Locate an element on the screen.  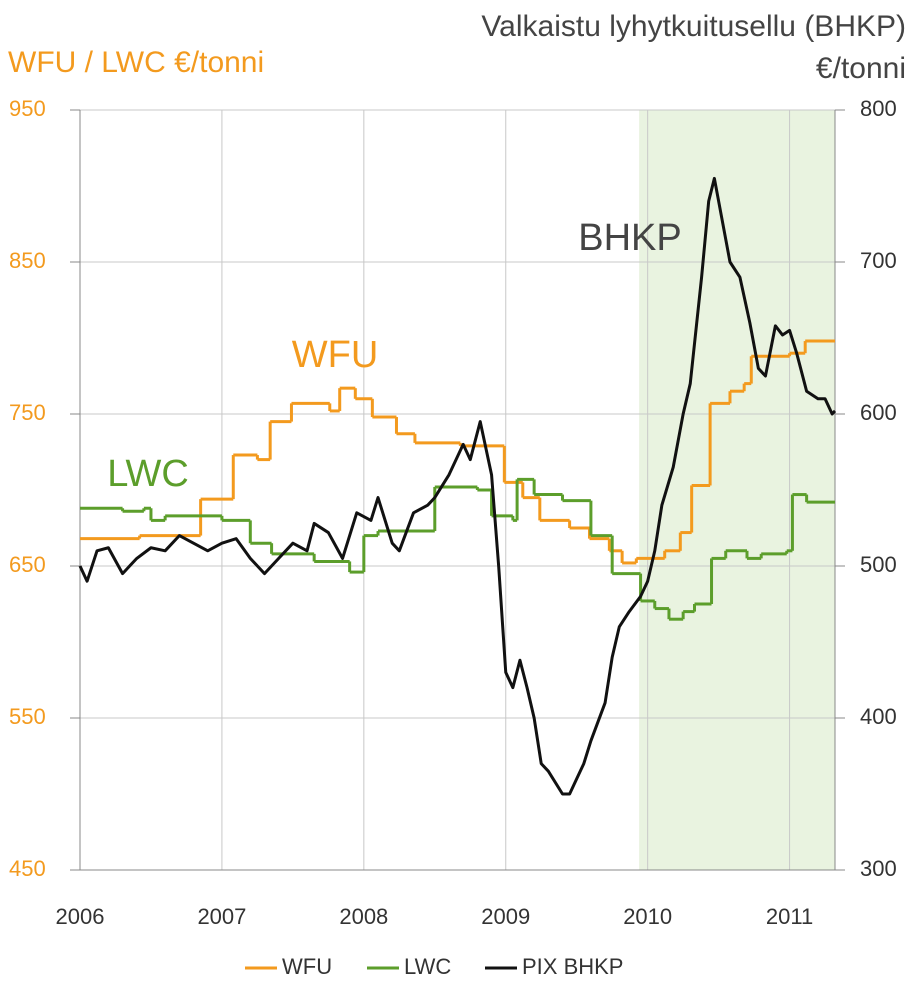
x-tick-label: 2006 is located at coordinates (80, 916).